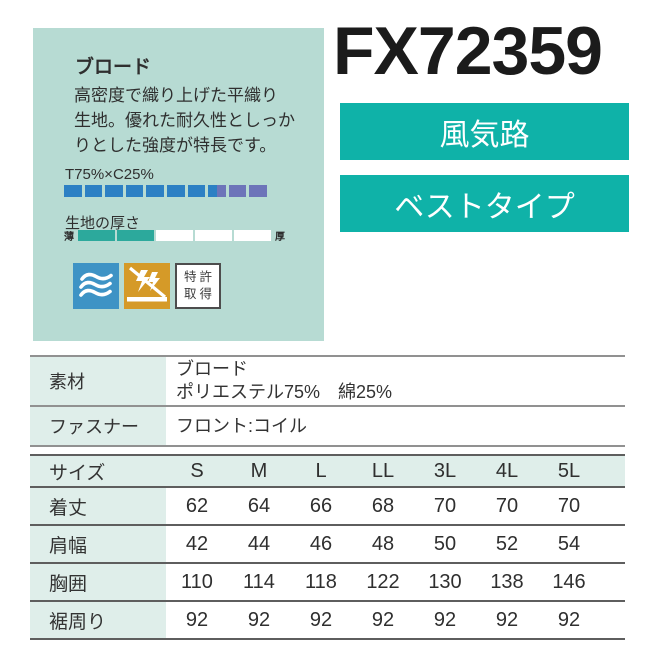  What do you see at coordinates (259, 581) in the screenshot?
I see `size-value: 114` at bounding box center [259, 581].